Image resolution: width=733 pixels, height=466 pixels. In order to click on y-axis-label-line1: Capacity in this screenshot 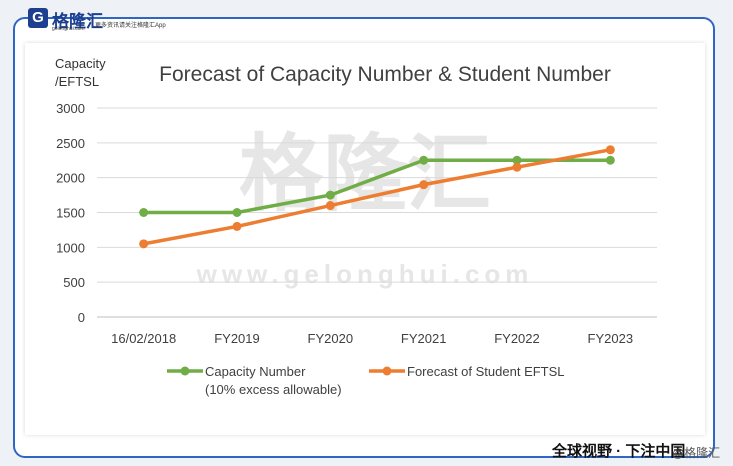, I will do `click(80, 63)`.